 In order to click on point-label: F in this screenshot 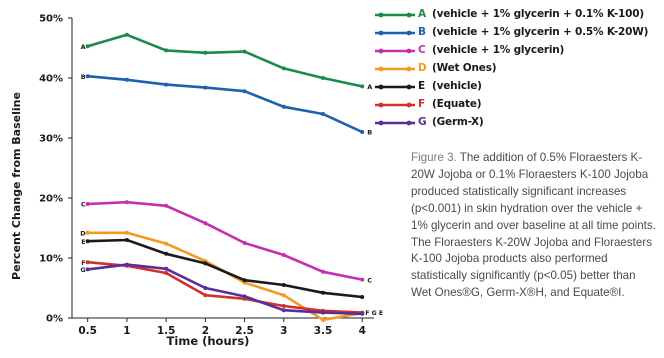, I will do `click(83, 263)`.